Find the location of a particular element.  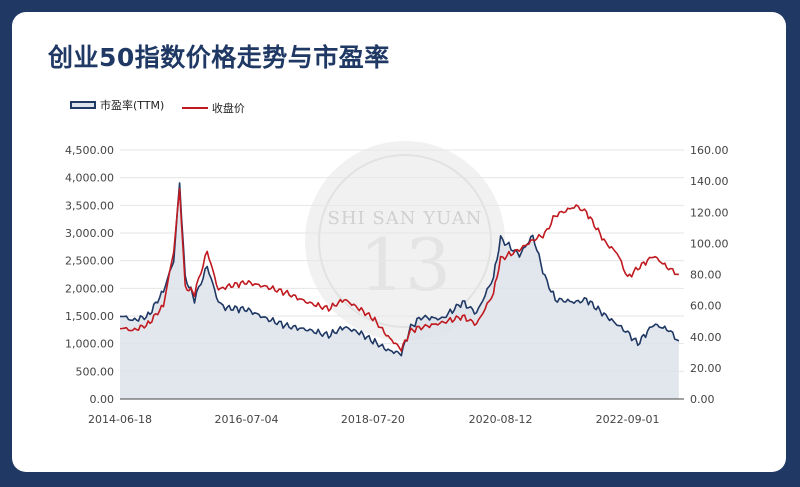

legend-label-price: 收盘价 is located at coordinates (228, 108).